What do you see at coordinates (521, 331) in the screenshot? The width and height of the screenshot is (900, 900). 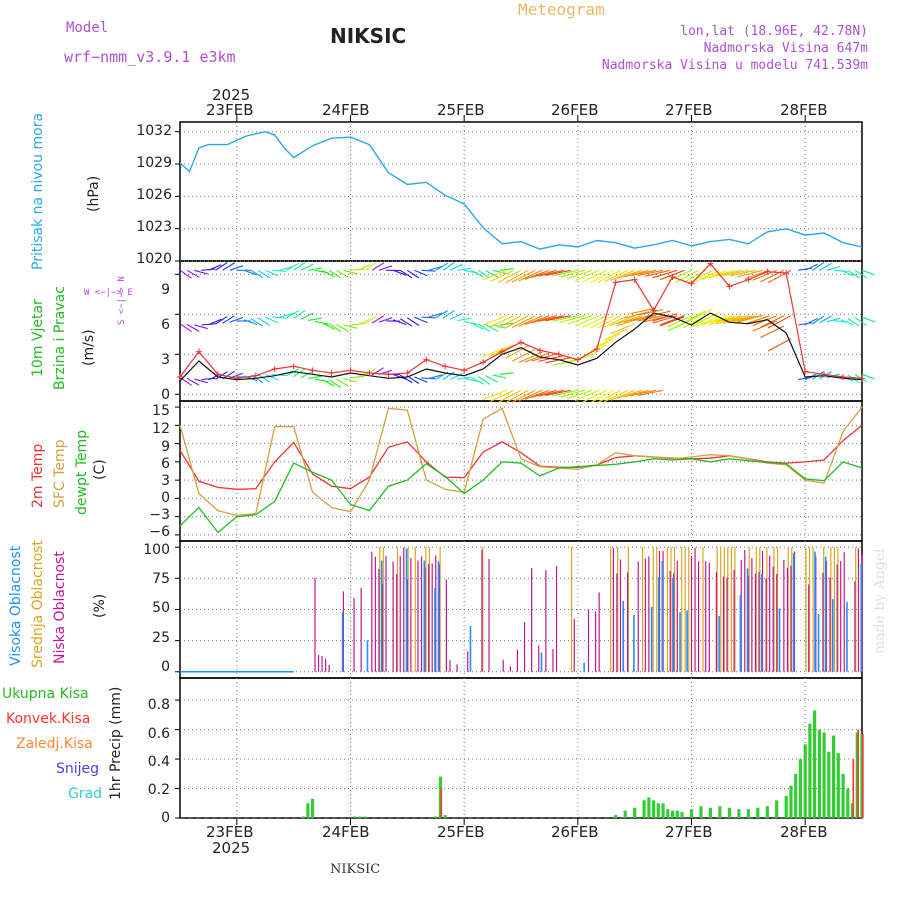 I see `wind-frame` at bounding box center [521, 331].